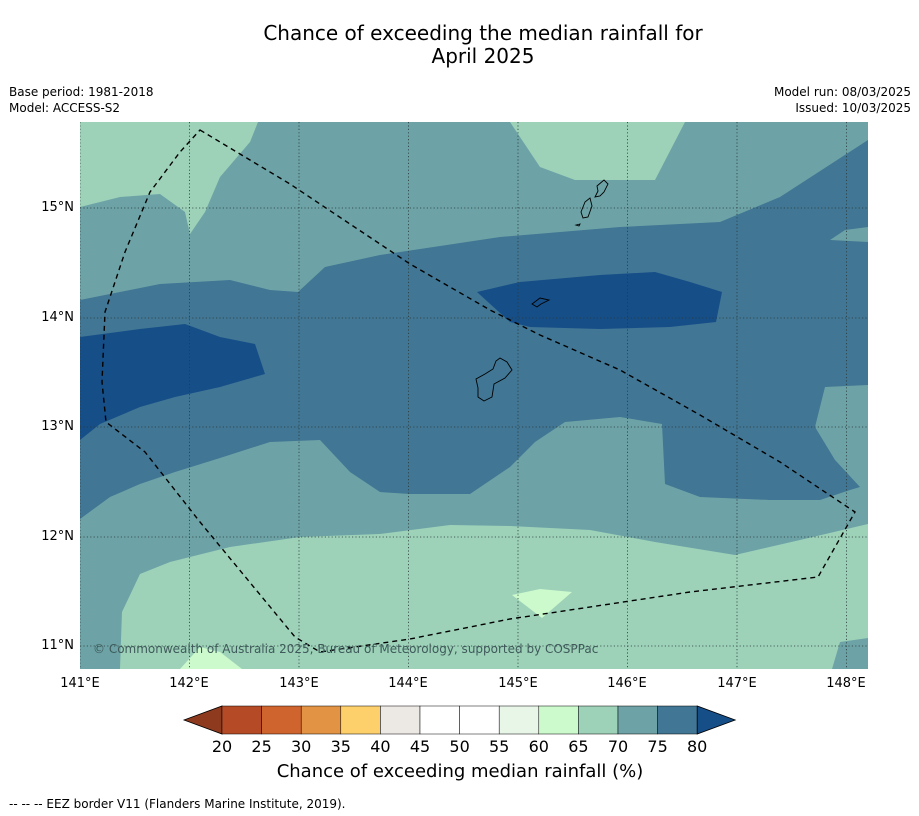  I want to click on guam-island, so click(494, 379).